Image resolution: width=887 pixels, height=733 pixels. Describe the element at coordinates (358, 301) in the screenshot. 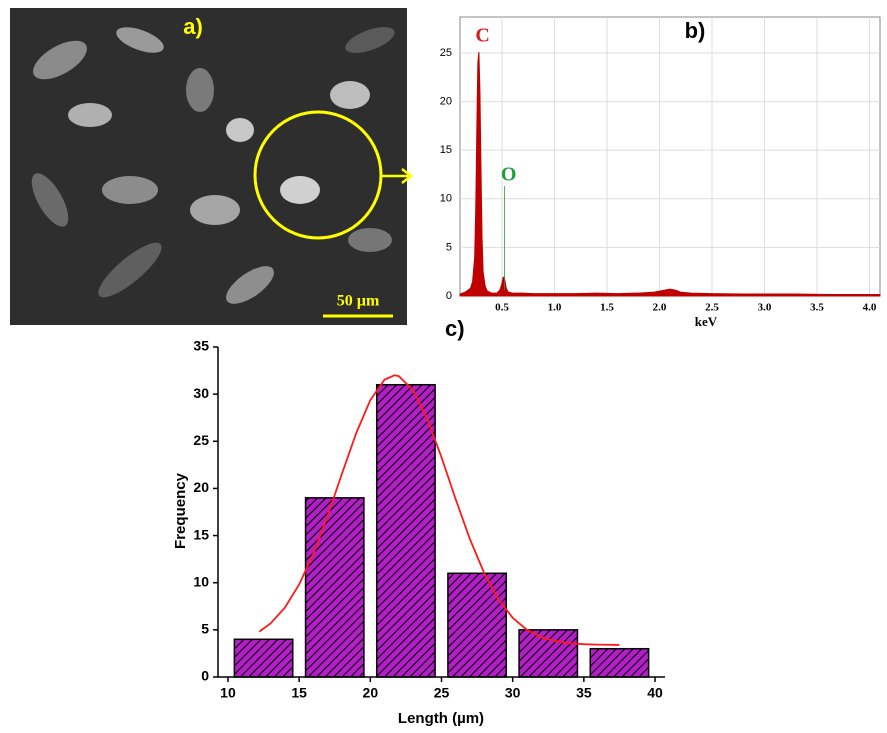

I see `scale-bar-label: 50 µm` at that location.